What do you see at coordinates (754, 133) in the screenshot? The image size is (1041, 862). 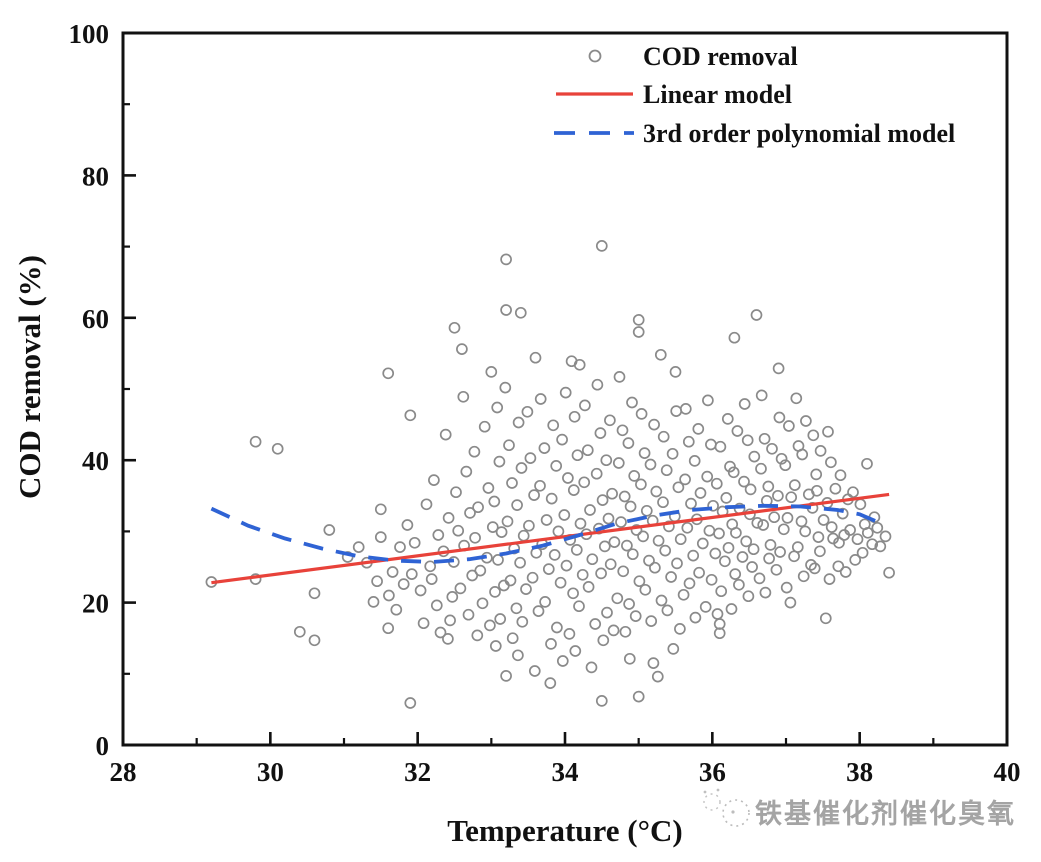 I see `legend-item-polynomial-model: 3rd order polynomial model` at bounding box center [754, 133].